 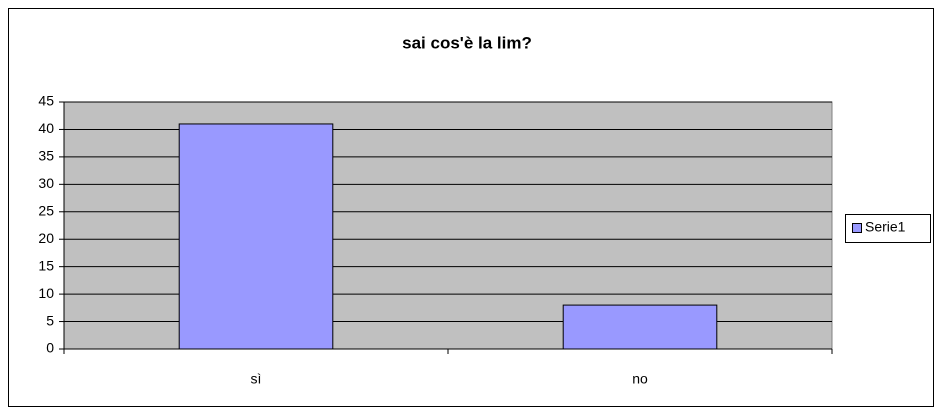 I want to click on y-tick-label: 35, so click(x=46, y=156).